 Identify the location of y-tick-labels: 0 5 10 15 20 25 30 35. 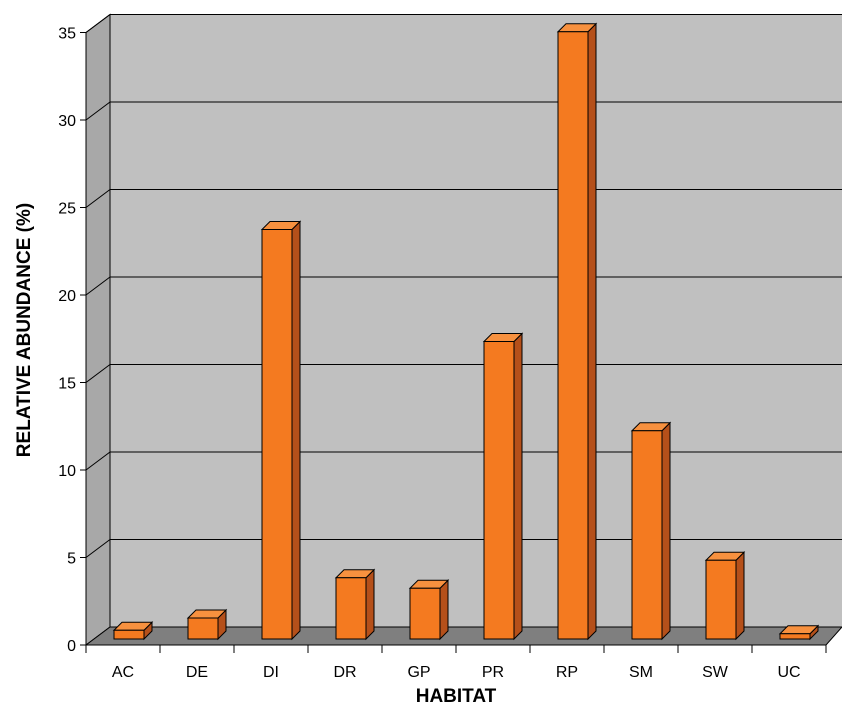
(67, 341).